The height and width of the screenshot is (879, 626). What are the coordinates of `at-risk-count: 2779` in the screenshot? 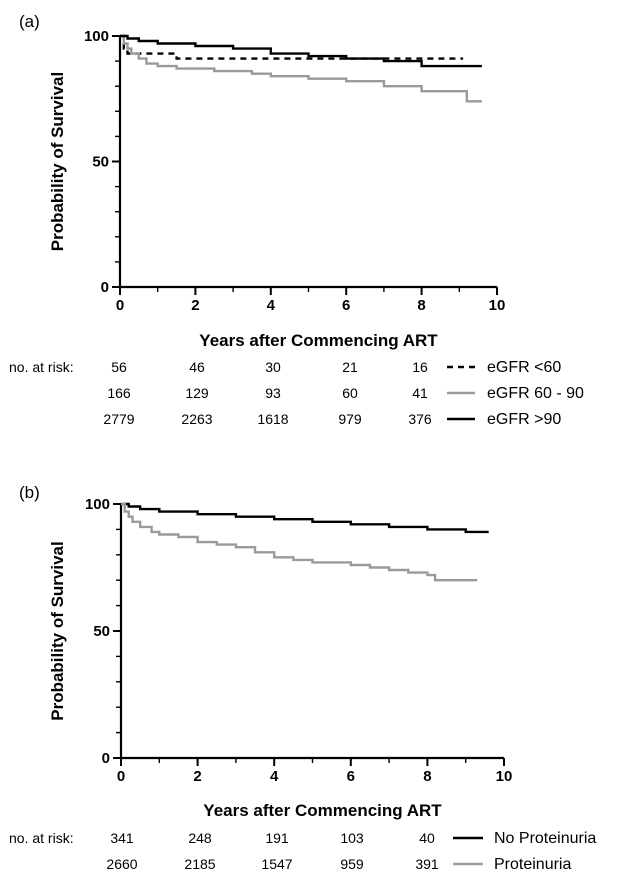 It's located at (118, 419).